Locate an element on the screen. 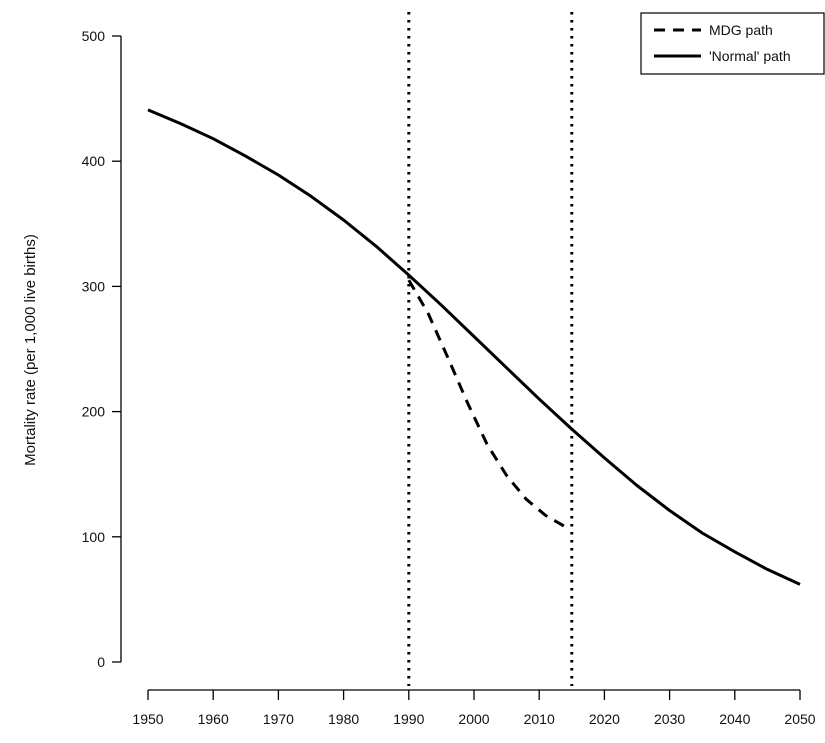 The width and height of the screenshot is (825, 743). y-tick-label: 100 is located at coordinates (94, 537).